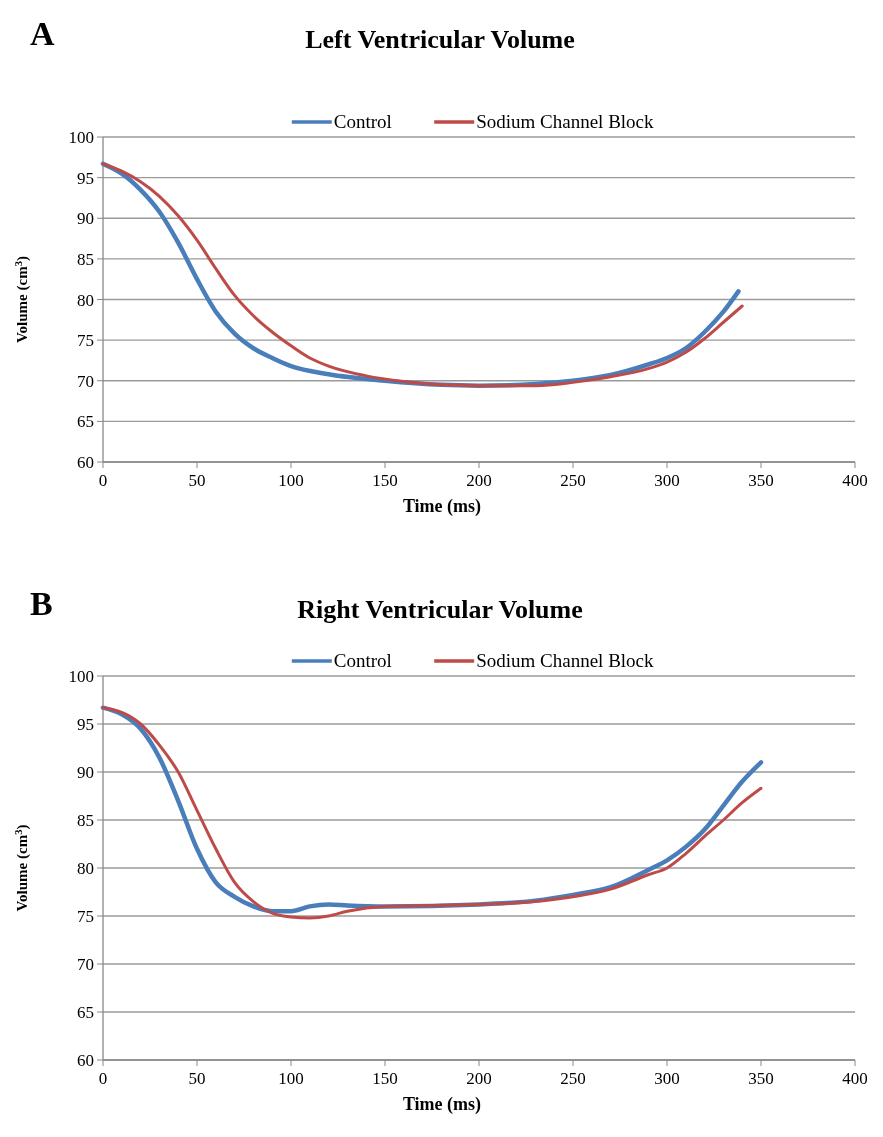 The height and width of the screenshot is (1137, 883). Describe the element at coordinates (41, 603) in the screenshot. I see `text: B` at that location.